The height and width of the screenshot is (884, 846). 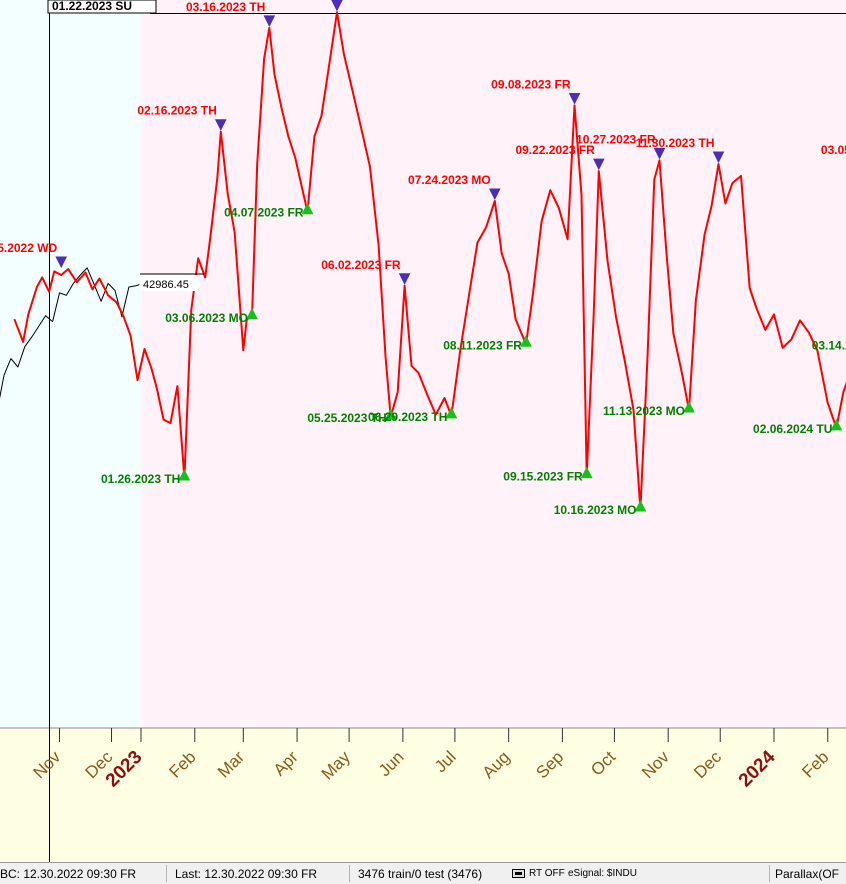 I want to click on trough-label: 03.14.20, so click(x=829, y=345).